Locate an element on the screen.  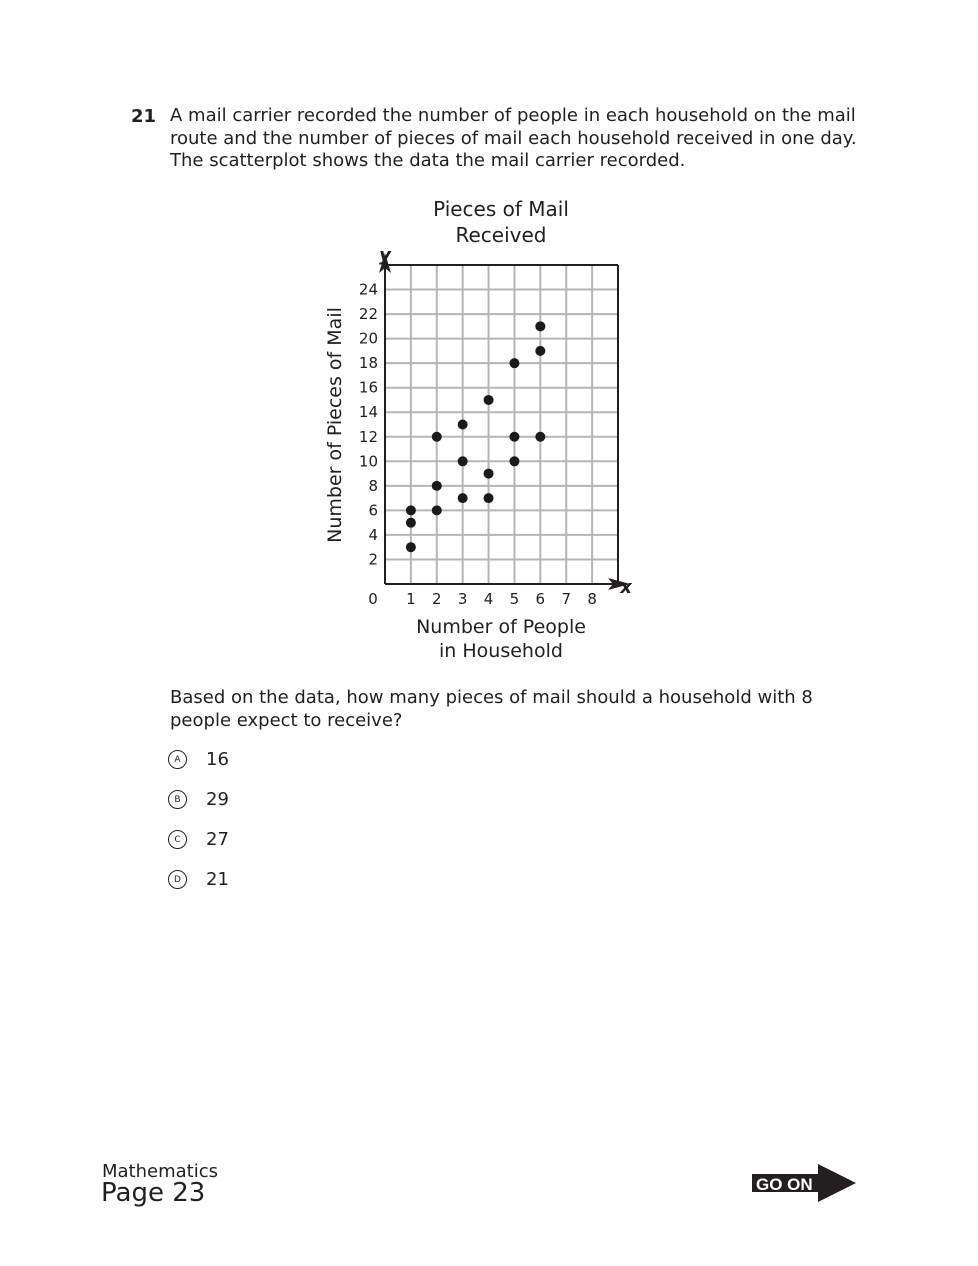
y-tick-label: 2 is located at coordinates (373, 559).